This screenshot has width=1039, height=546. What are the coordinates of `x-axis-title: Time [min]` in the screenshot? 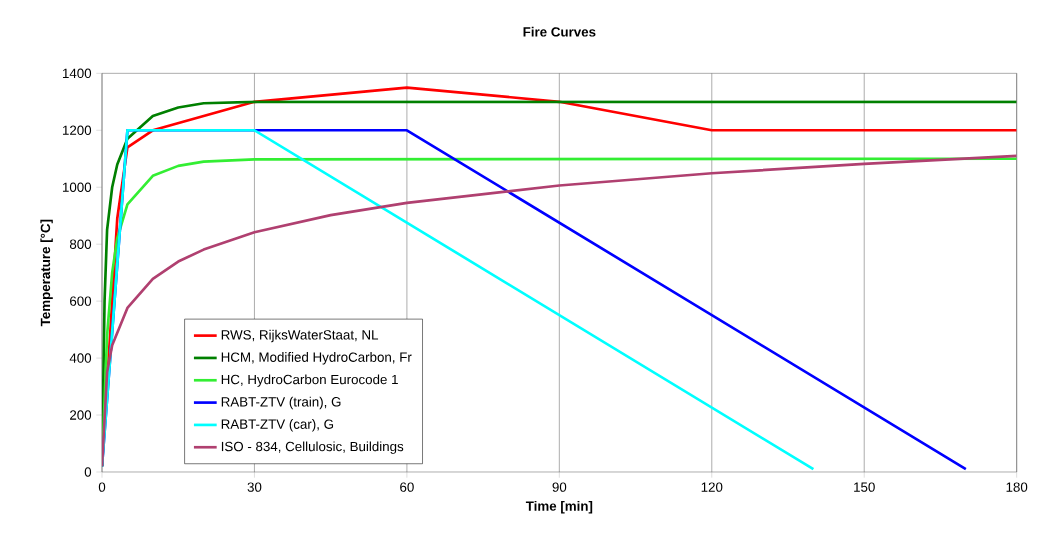 It's located at (559, 507).